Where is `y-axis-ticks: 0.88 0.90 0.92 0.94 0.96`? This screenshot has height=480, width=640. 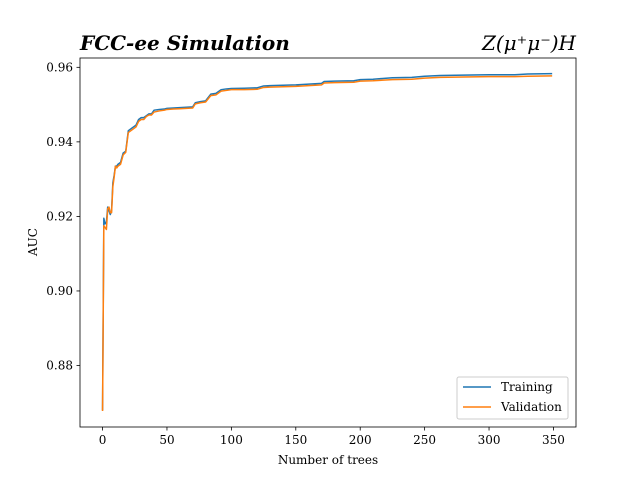 y-axis-ticks: 0.88 0.90 0.92 0.94 0.96 is located at coordinates (63, 216).